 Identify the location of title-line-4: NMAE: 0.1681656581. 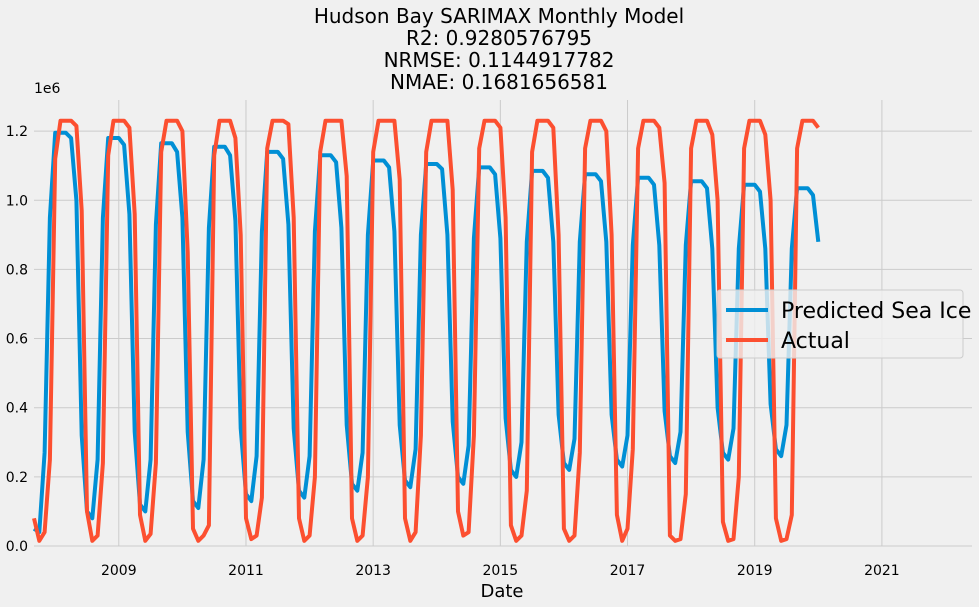
(499, 82).